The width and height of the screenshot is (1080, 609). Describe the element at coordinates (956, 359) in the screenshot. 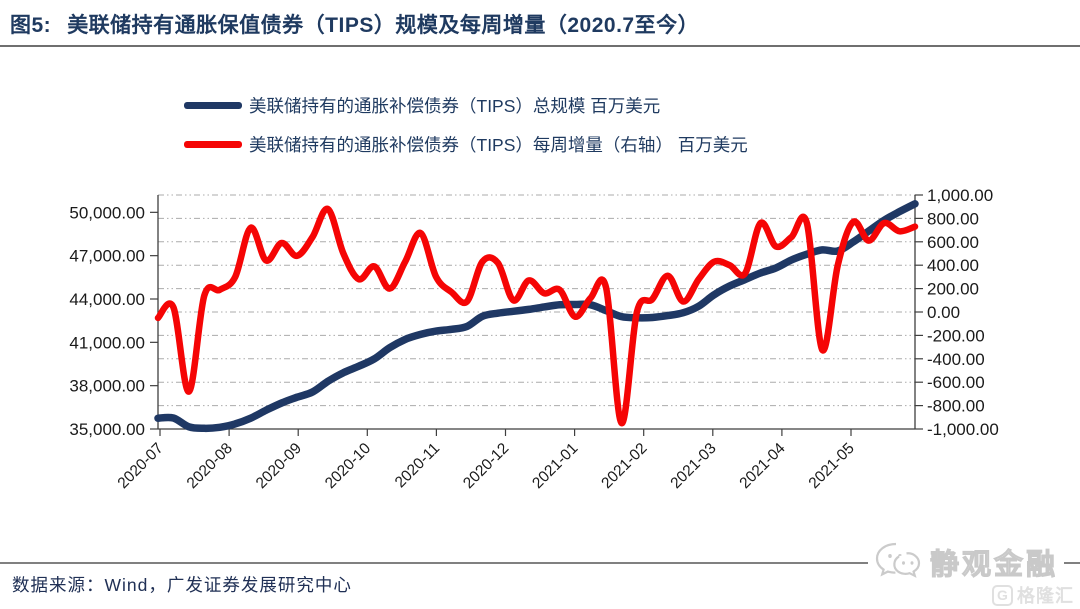

I see `right-axis-tick-label: -400.00` at that location.